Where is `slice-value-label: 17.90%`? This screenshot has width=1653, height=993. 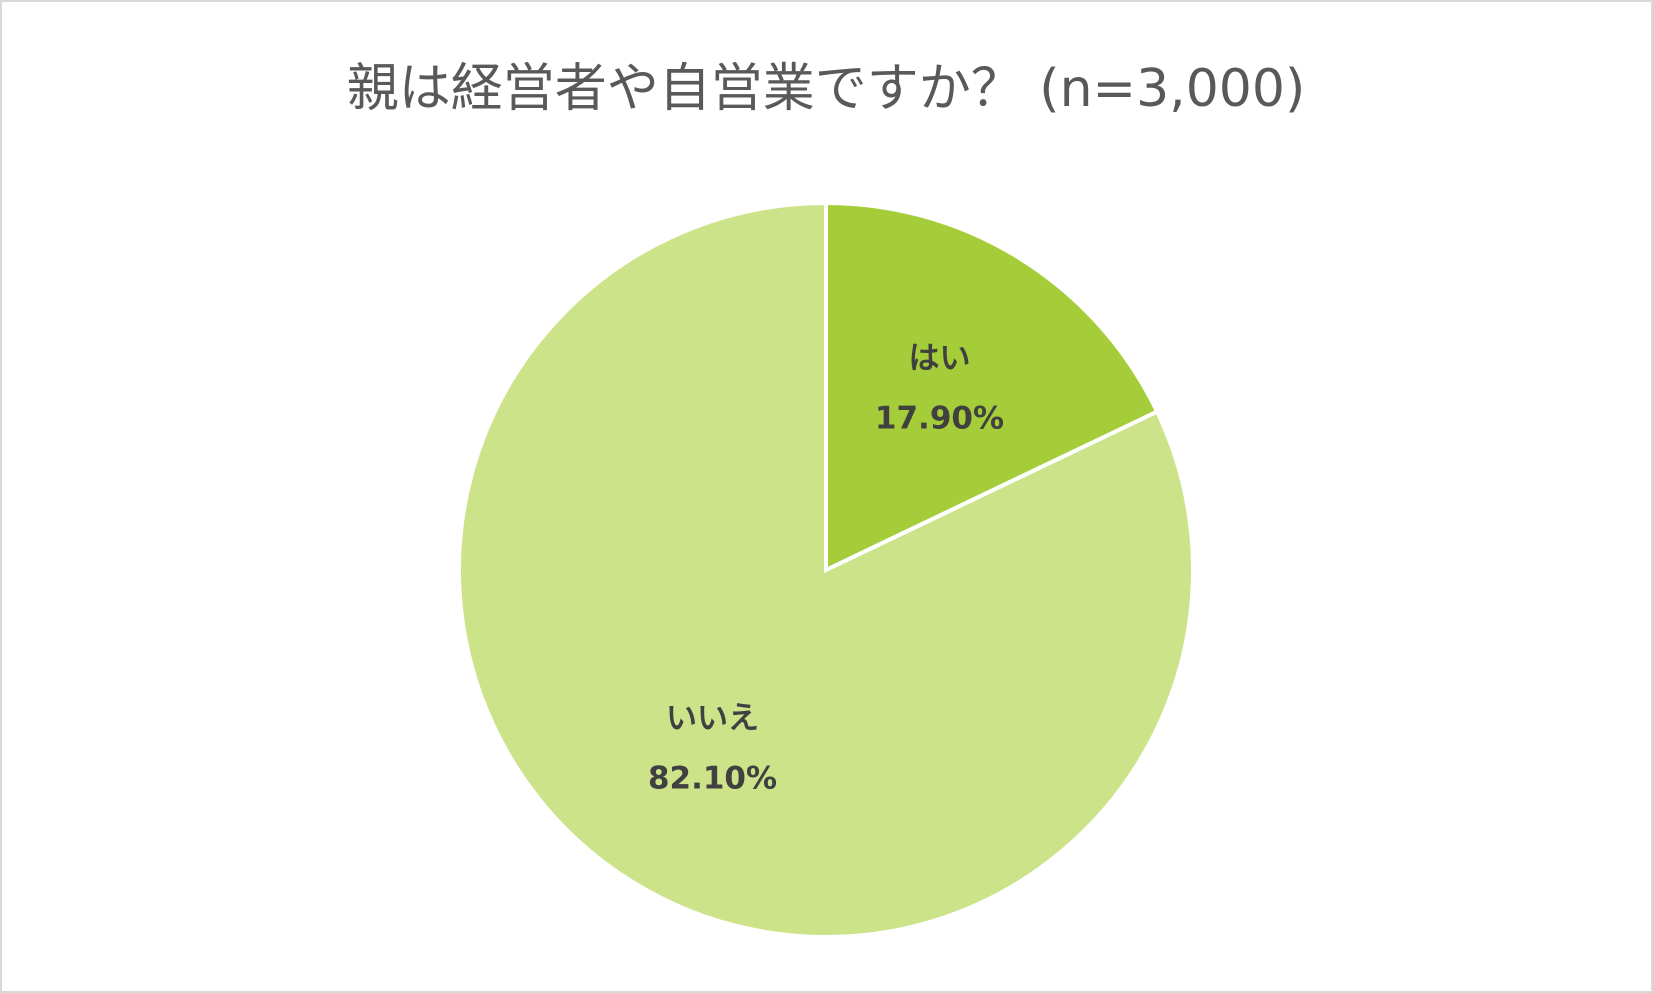
slice-value-label: 17.90% is located at coordinates (939, 418).